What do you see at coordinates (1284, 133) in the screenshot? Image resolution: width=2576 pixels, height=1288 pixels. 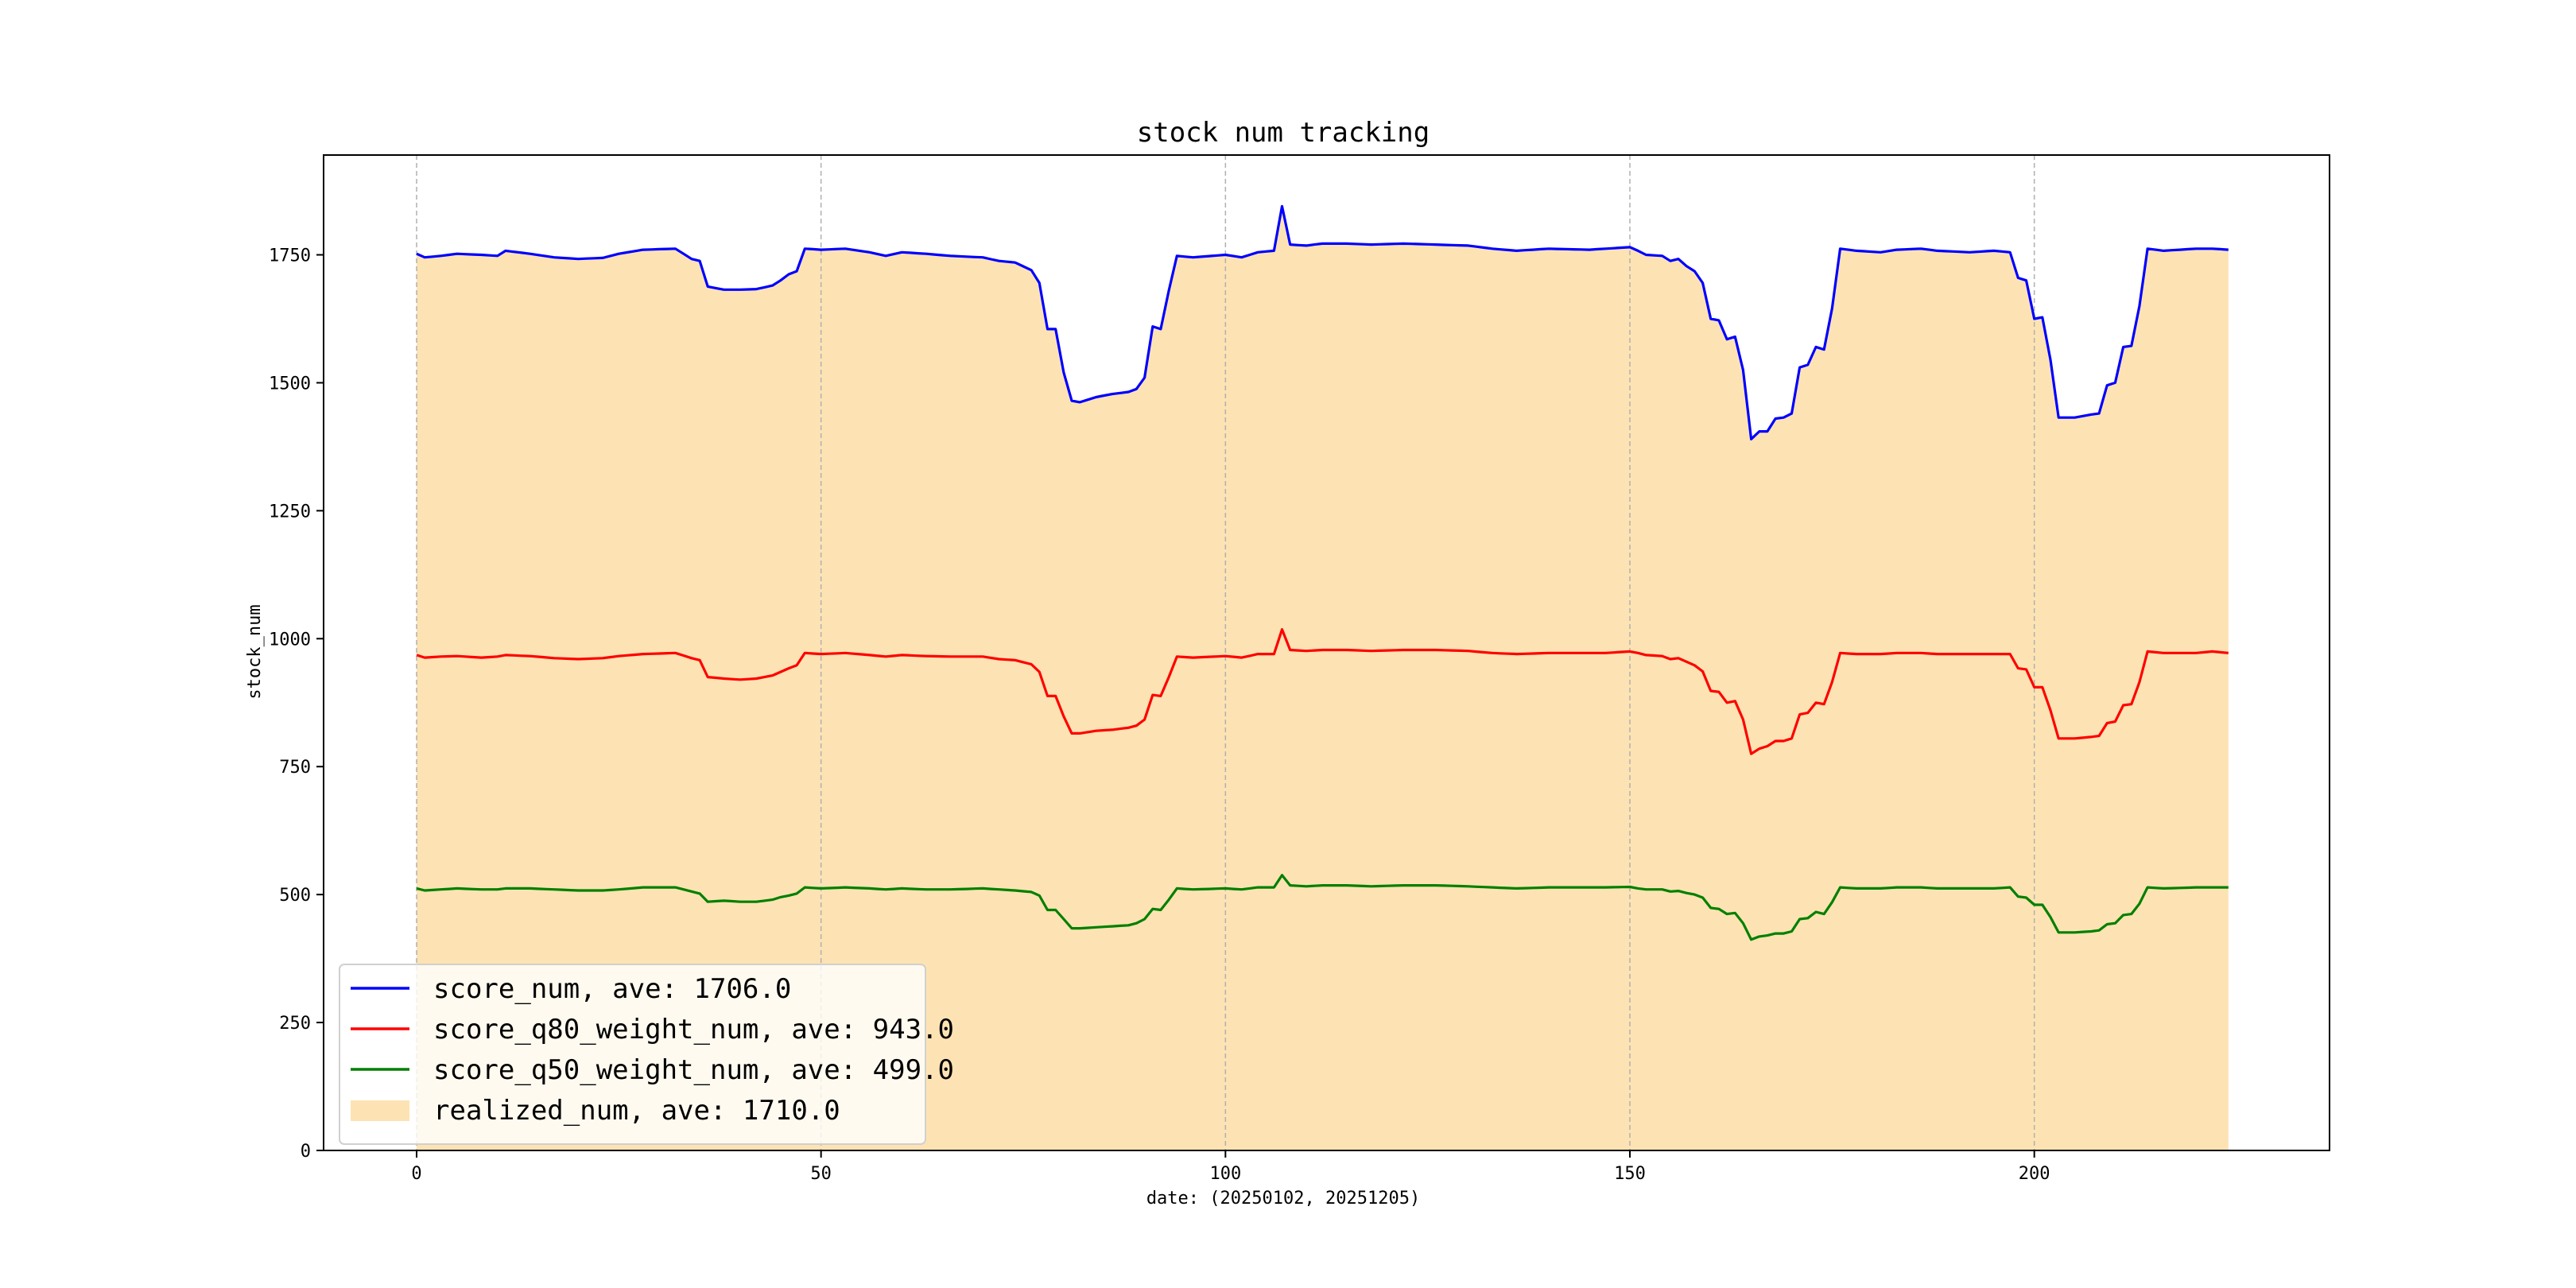 I see `chart-title: stock num tracking` at bounding box center [1284, 133].